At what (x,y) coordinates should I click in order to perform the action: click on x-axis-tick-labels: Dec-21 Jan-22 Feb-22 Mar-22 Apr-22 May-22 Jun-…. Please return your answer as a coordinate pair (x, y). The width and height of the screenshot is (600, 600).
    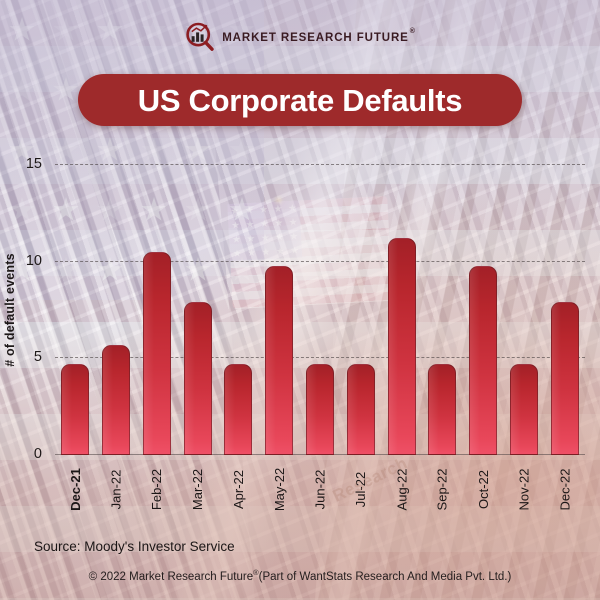
    Looking at the image, I should click on (320, 491).